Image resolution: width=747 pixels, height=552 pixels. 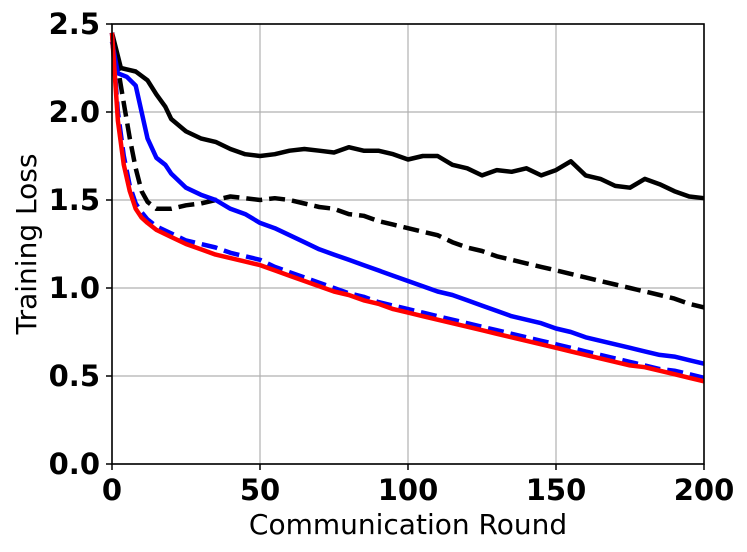 What do you see at coordinates (556, 490) in the screenshot?
I see `x-tick-label: 150` at bounding box center [556, 490].